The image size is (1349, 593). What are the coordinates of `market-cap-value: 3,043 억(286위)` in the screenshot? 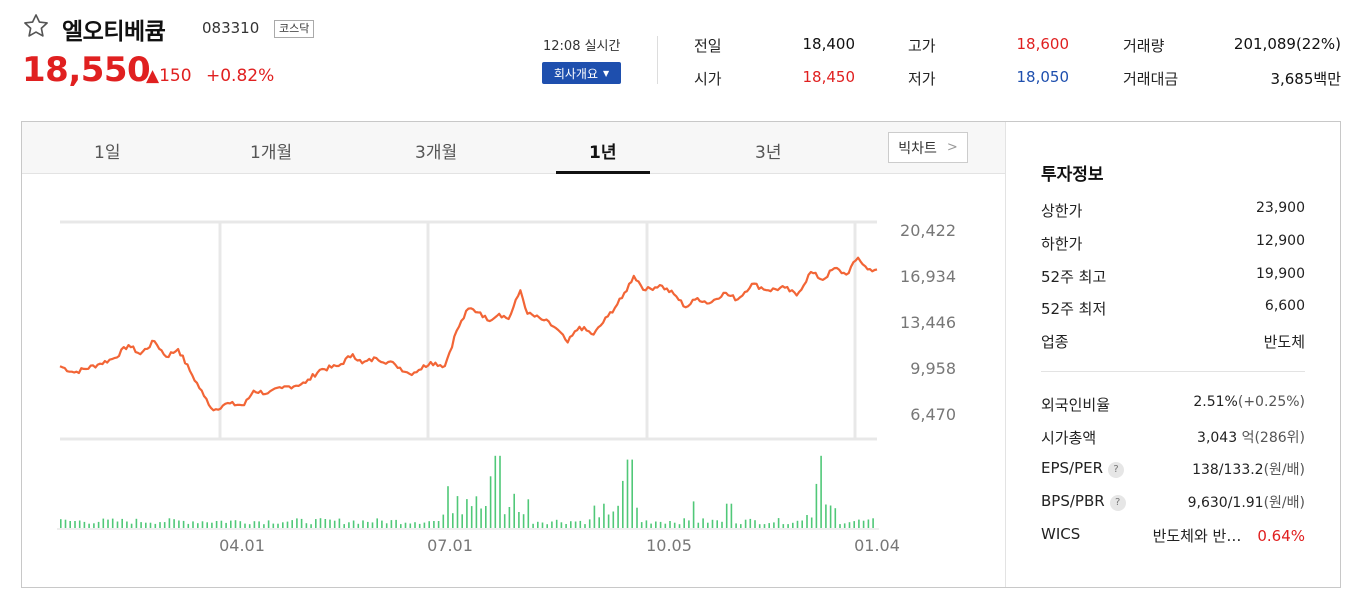 It's located at (1251, 437).